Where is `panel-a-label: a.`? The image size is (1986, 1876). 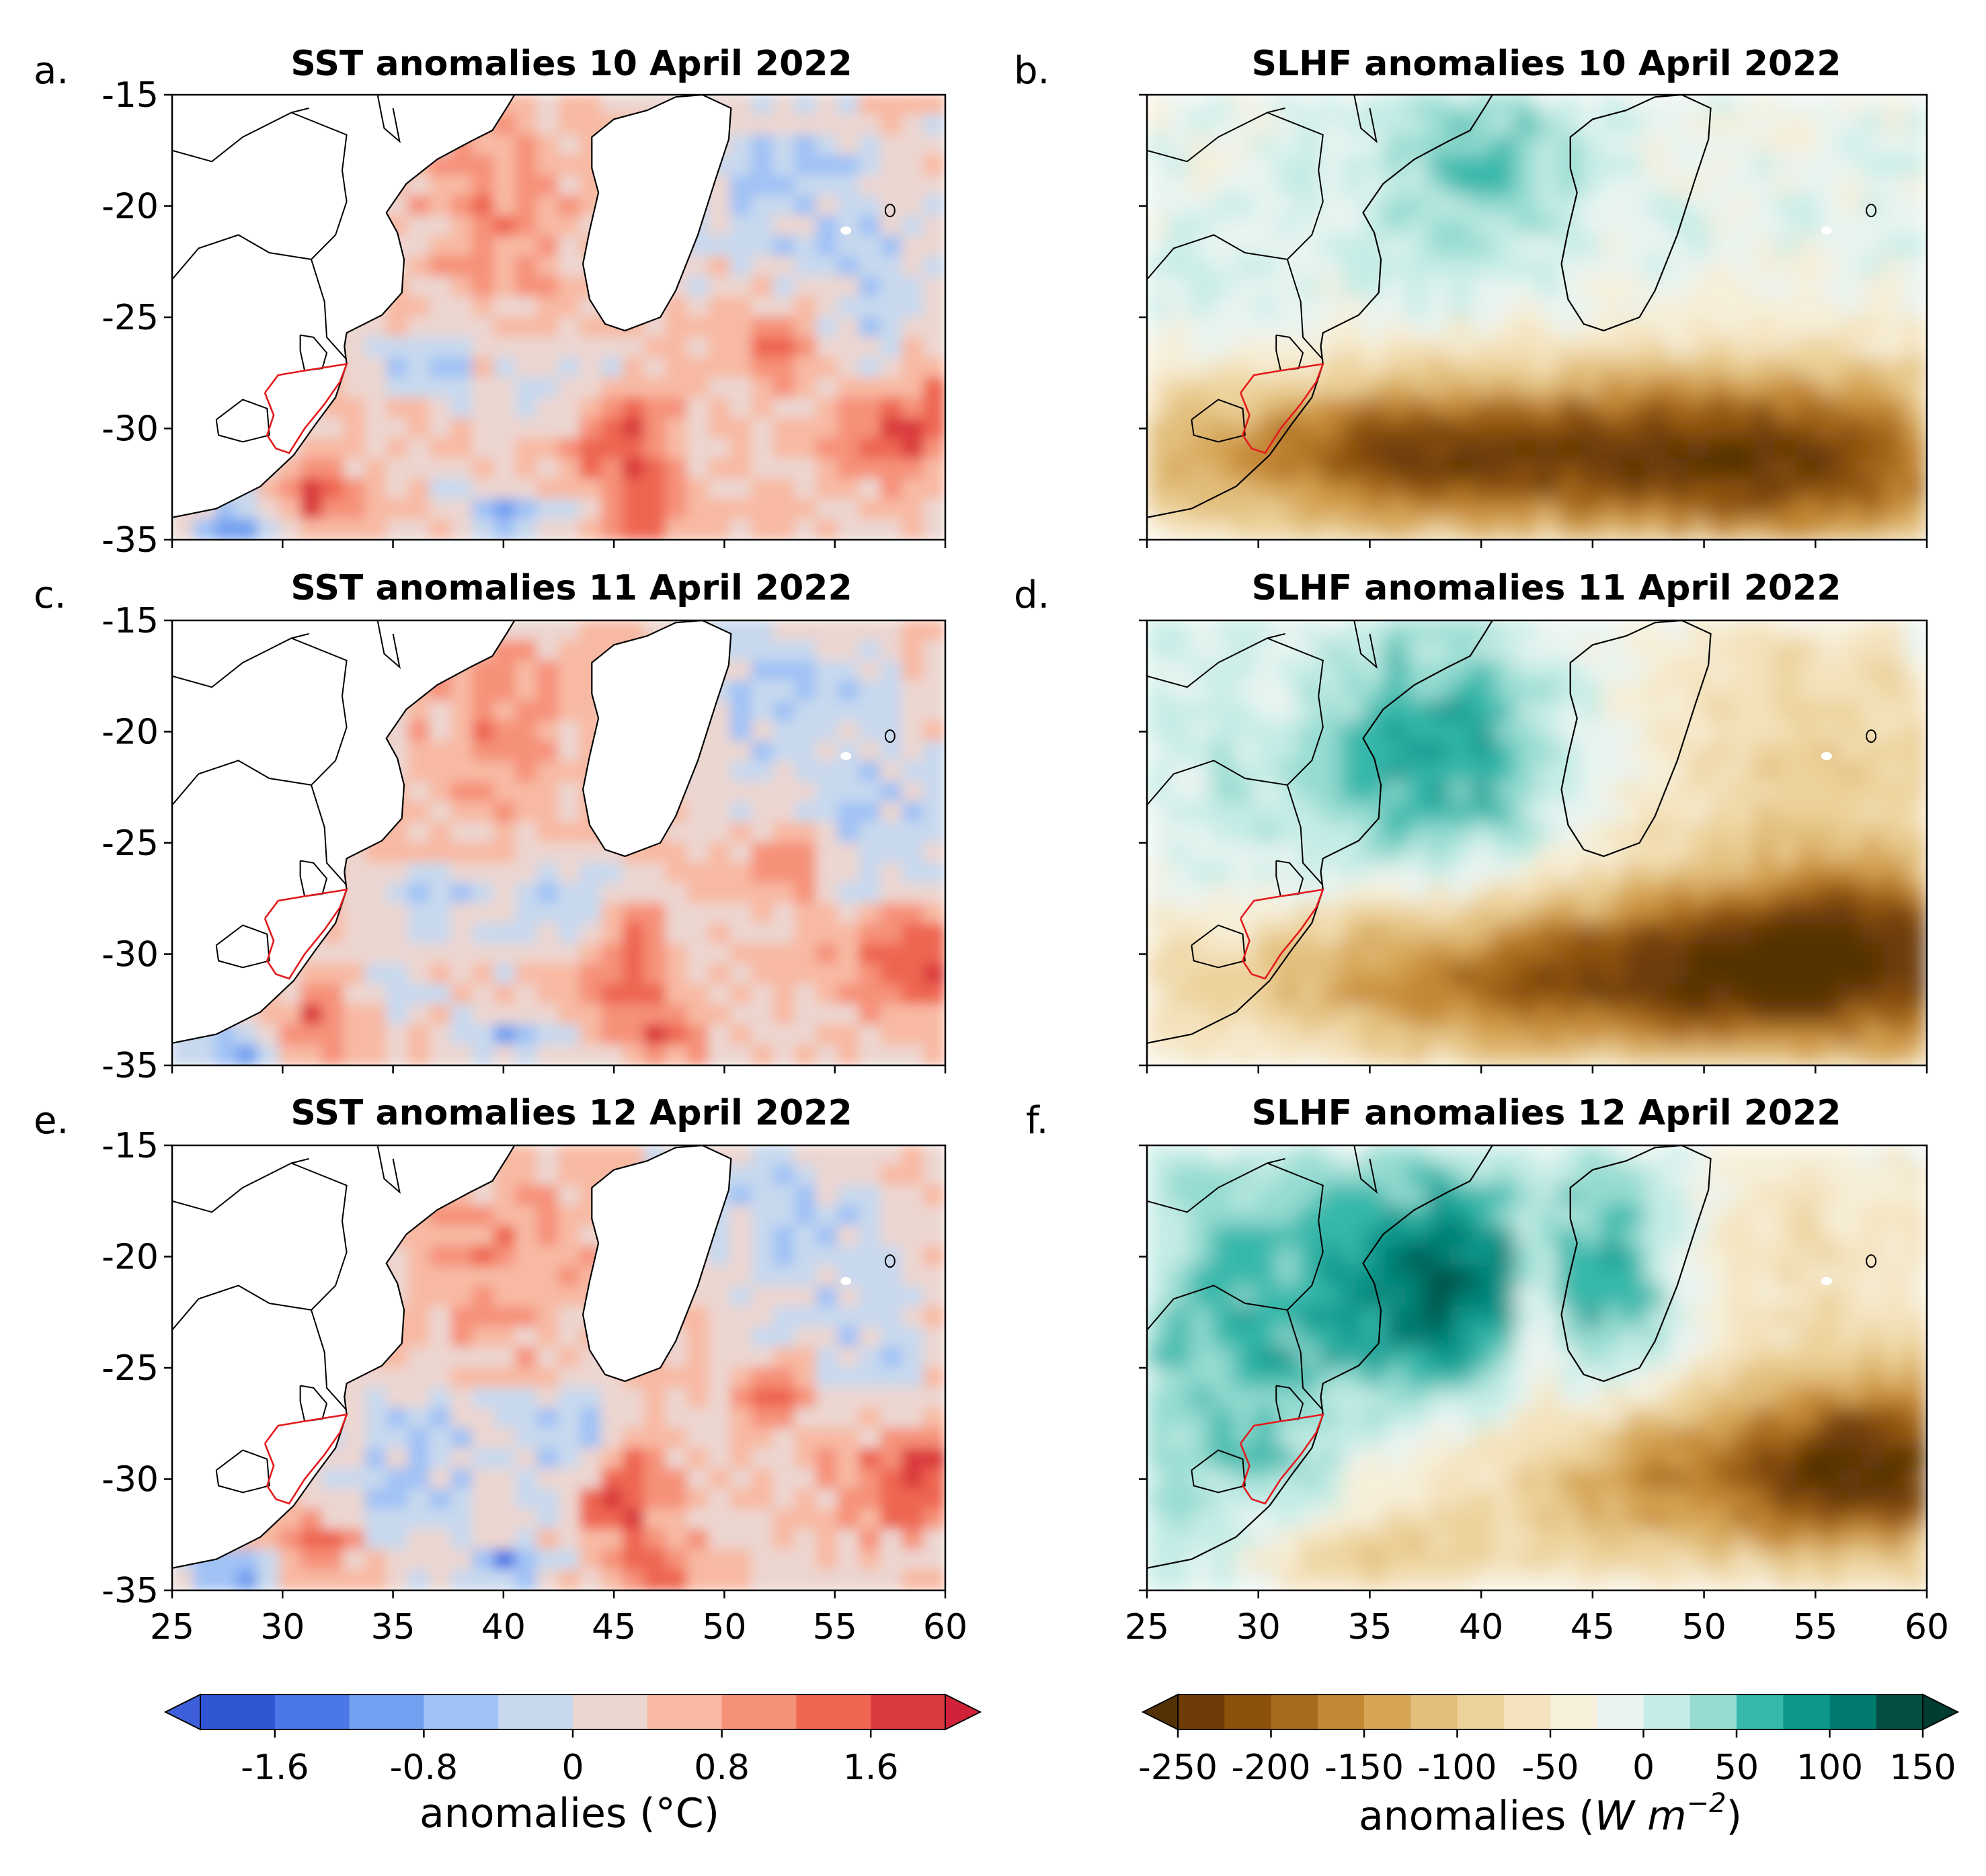
panel-a-label: a. is located at coordinates (52, 71).